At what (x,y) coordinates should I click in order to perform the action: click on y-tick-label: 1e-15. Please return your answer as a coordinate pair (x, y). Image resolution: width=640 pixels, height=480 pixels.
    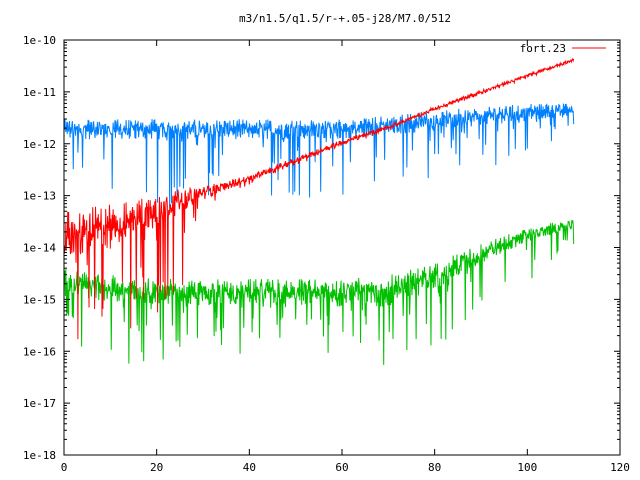
    Looking at the image, I should click on (39, 299).